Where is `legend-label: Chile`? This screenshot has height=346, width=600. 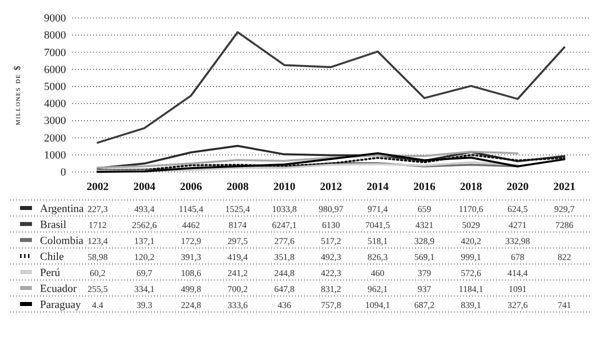 legend-label: Chile is located at coordinates (52, 257).